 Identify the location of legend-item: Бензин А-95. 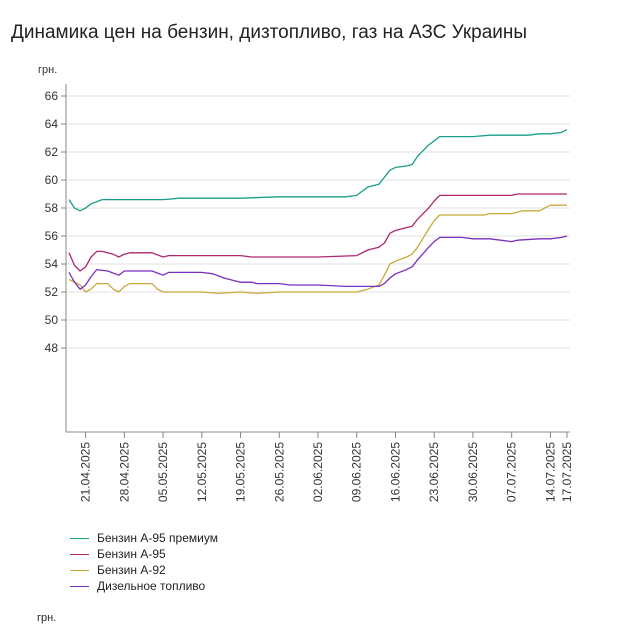
(144, 554).